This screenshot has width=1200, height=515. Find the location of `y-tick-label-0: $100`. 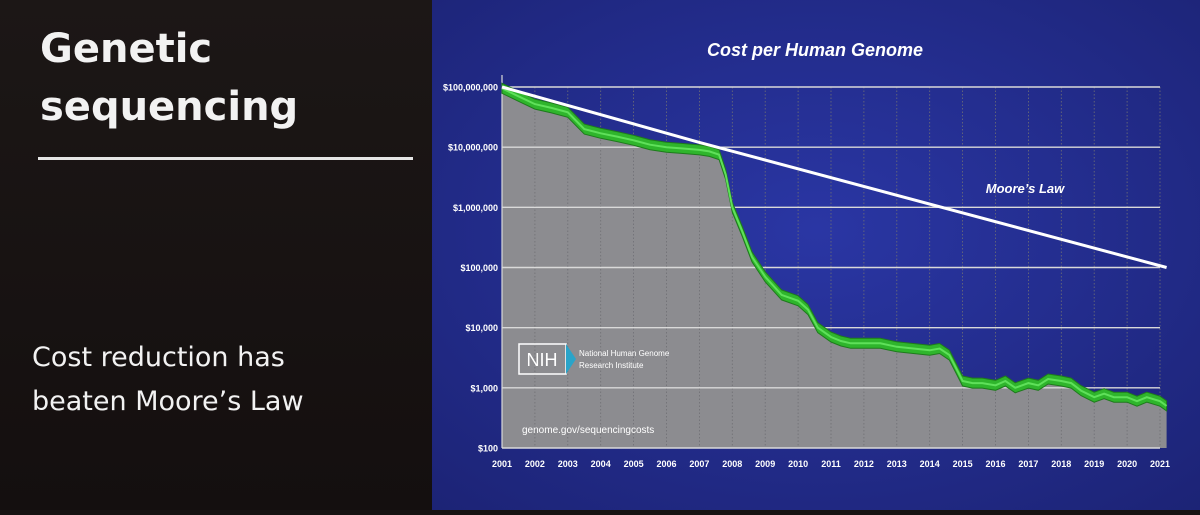

y-tick-label-0: $100 is located at coordinates (488, 449).